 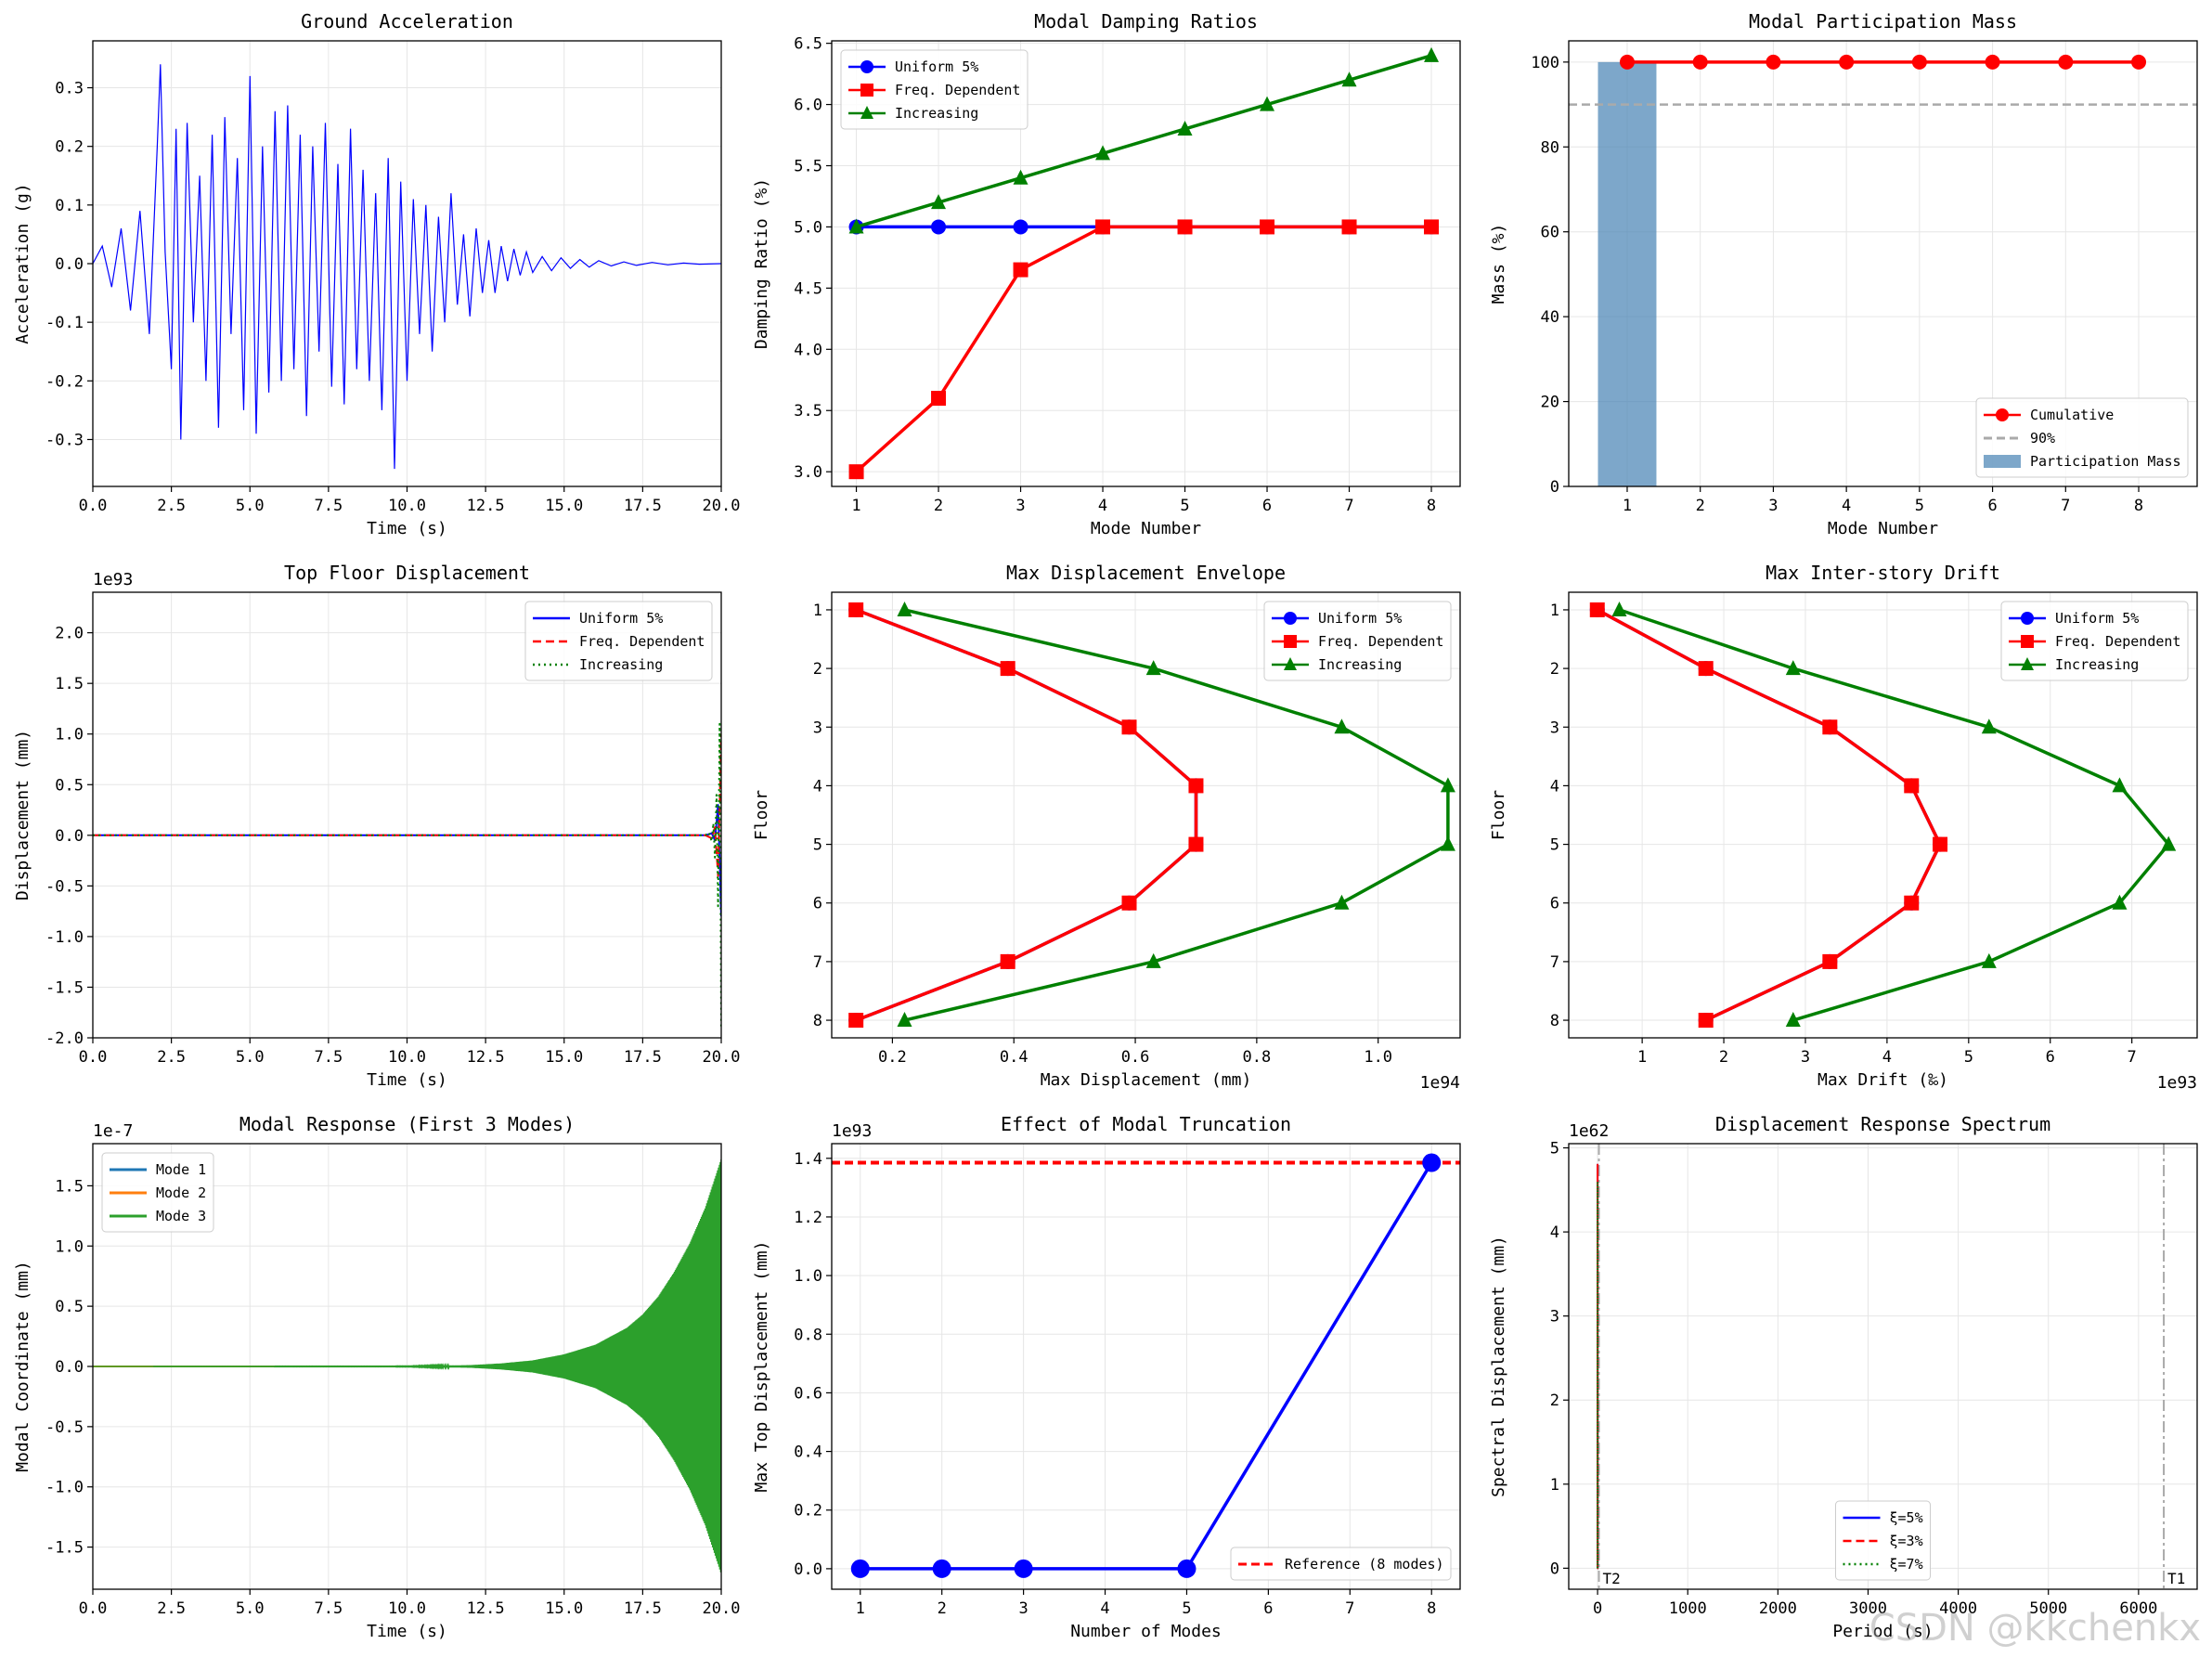 What do you see at coordinates (407, 528) in the screenshot?
I see `x-axis-label: Time (s)` at bounding box center [407, 528].